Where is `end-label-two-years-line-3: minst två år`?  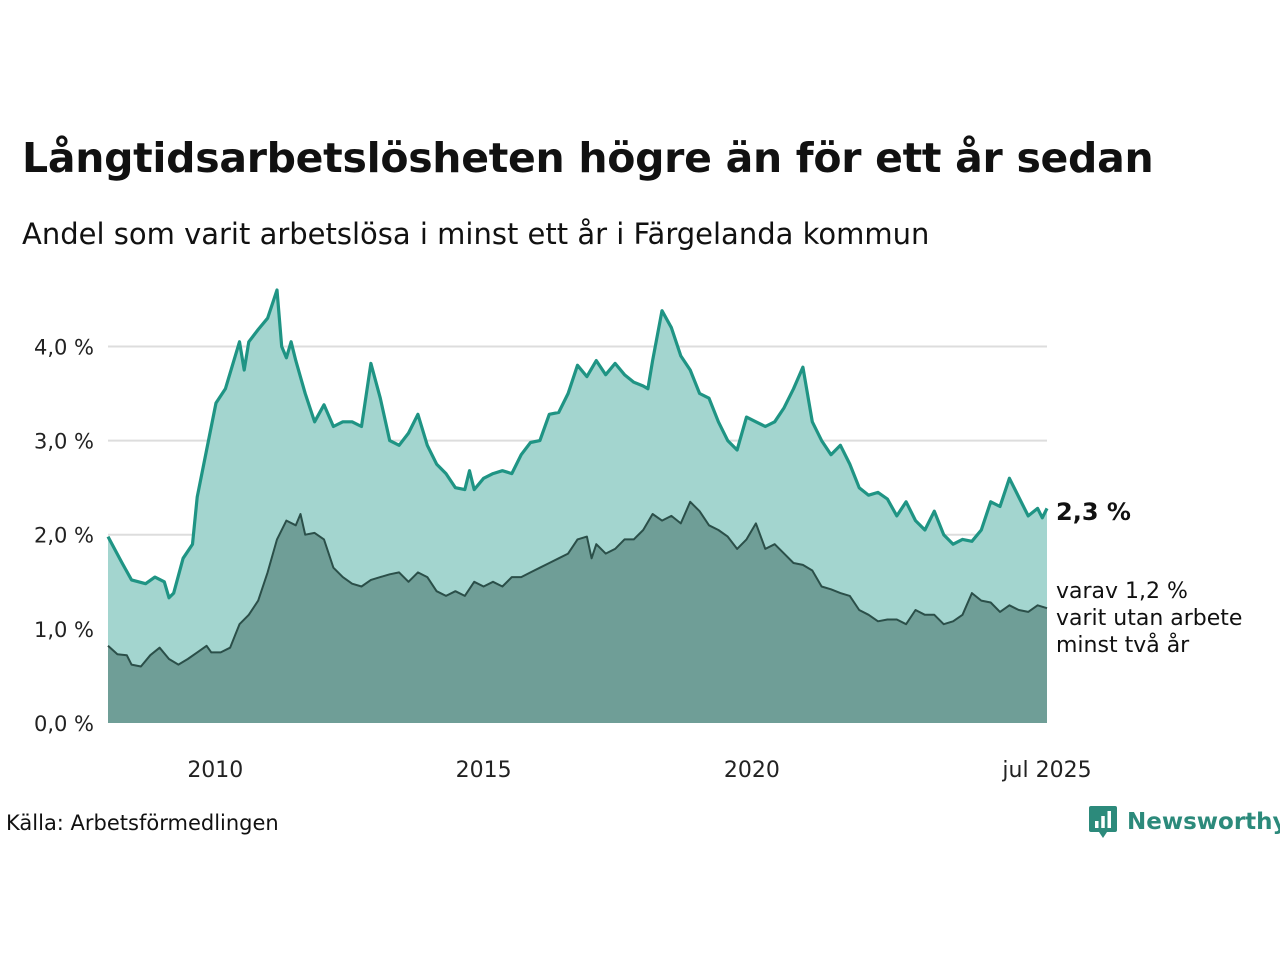
end-label-two-years-line-3: minst två år is located at coordinates (1123, 645).